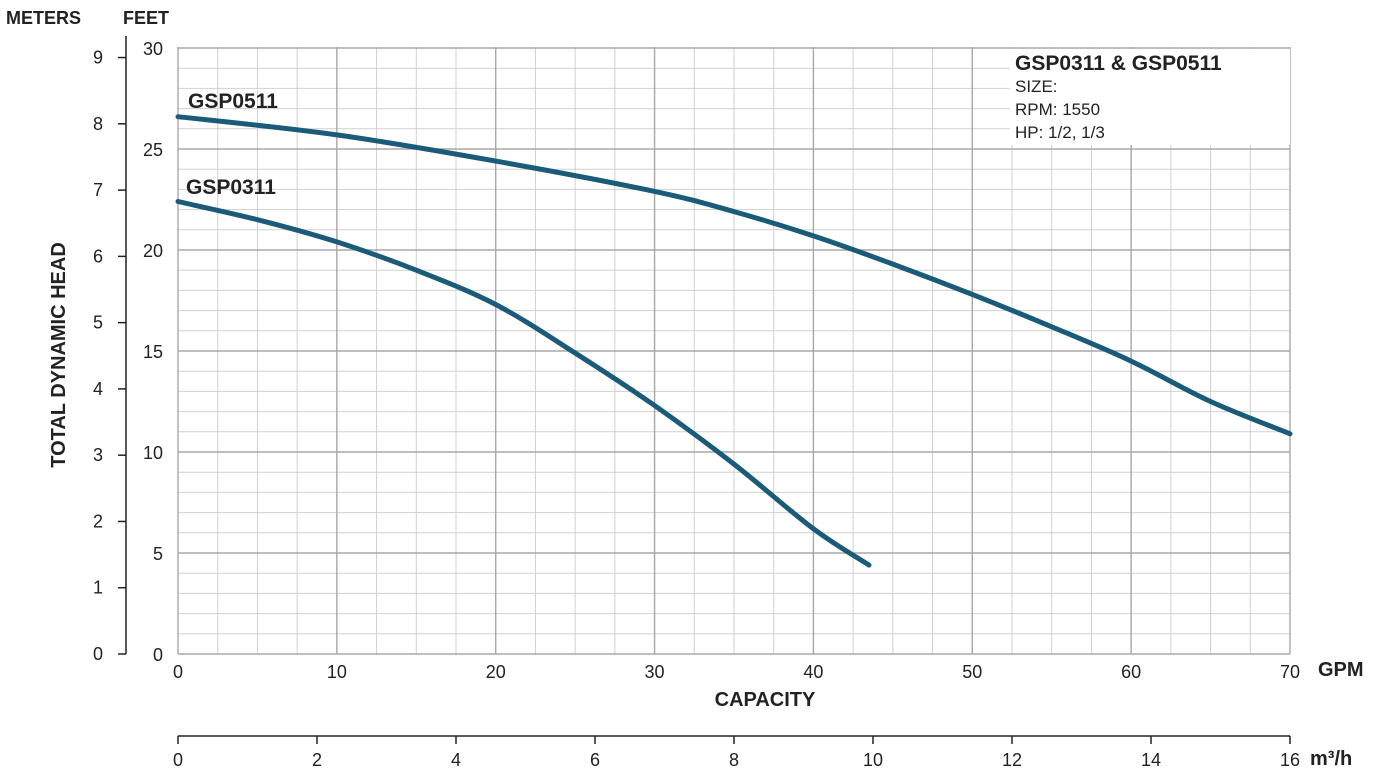 The height and width of the screenshot is (774, 1391). What do you see at coordinates (153, 251) in the screenshot?
I see `feet-tick-label: 20` at bounding box center [153, 251].